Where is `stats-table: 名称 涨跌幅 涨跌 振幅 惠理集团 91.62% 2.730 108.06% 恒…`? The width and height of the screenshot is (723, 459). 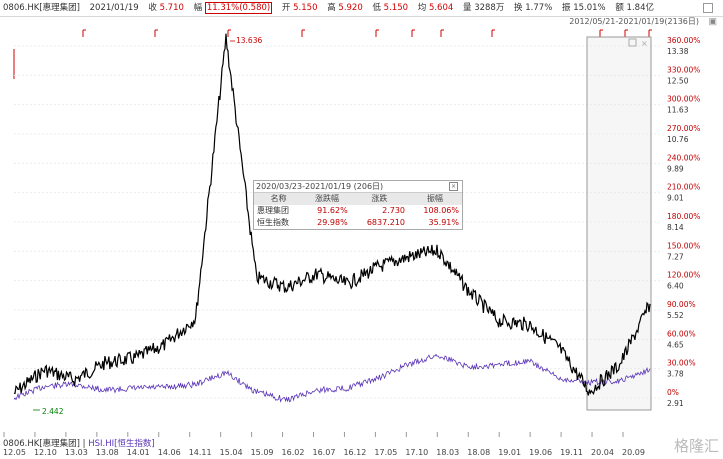
stats-table: 名称 涨跌幅 涨跌 振幅 惠理集团 91.62% 2.730 108.06% 恒… is located at coordinates (358, 211).